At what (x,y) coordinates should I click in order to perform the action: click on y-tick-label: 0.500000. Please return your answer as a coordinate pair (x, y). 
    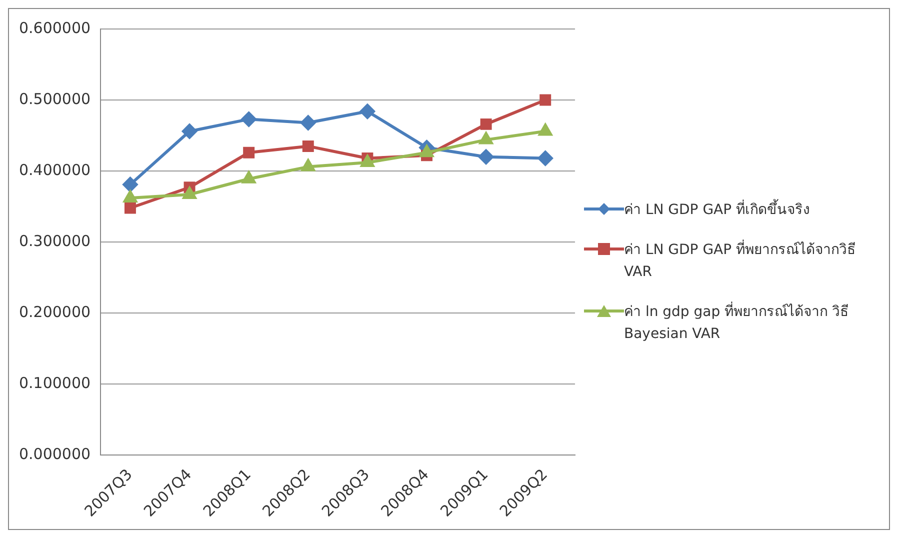
    Looking at the image, I should click on (54, 99).